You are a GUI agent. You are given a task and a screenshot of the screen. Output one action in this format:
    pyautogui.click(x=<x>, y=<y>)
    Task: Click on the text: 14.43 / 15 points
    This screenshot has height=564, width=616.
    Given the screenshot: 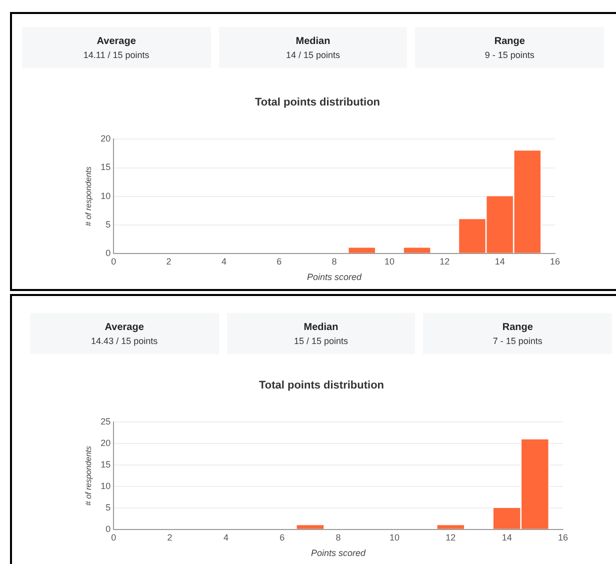 What is the action you would take?
    pyautogui.click(x=124, y=341)
    